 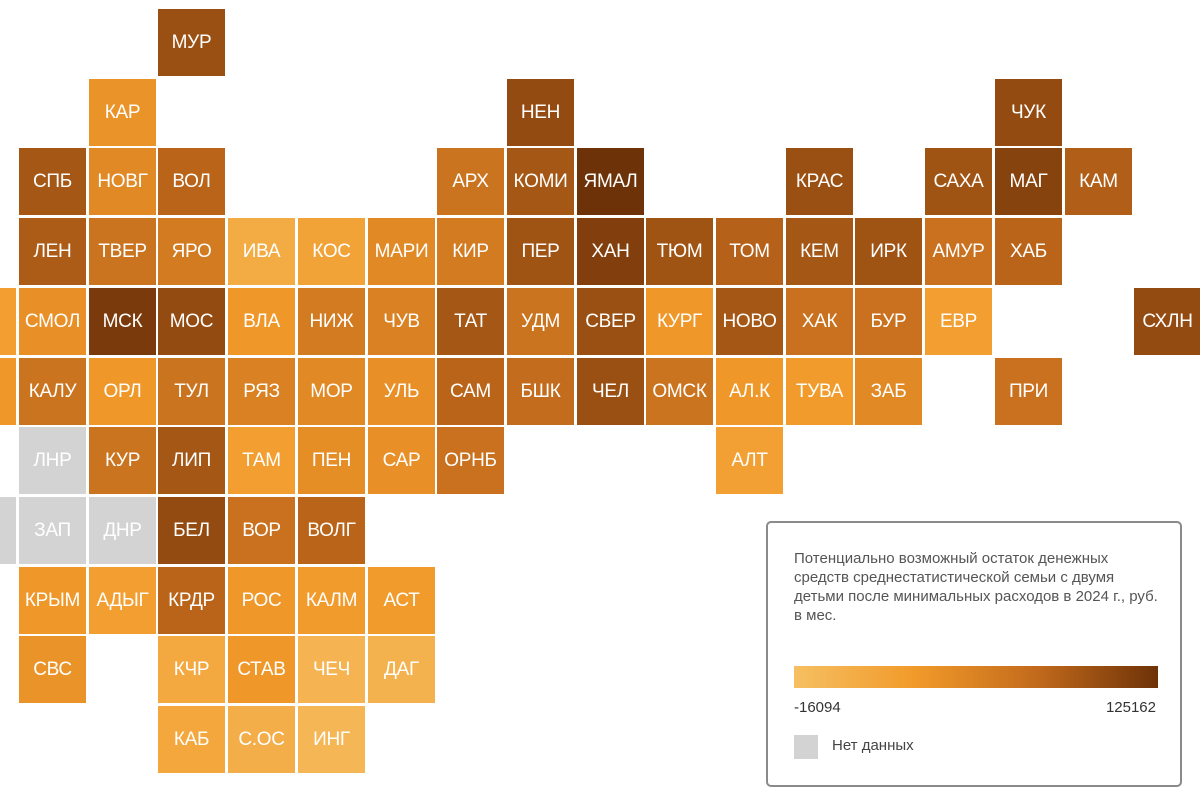 What do you see at coordinates (8, 321) in the screenshot?
I see `region-tile: К` at bounding box center [8, 321].